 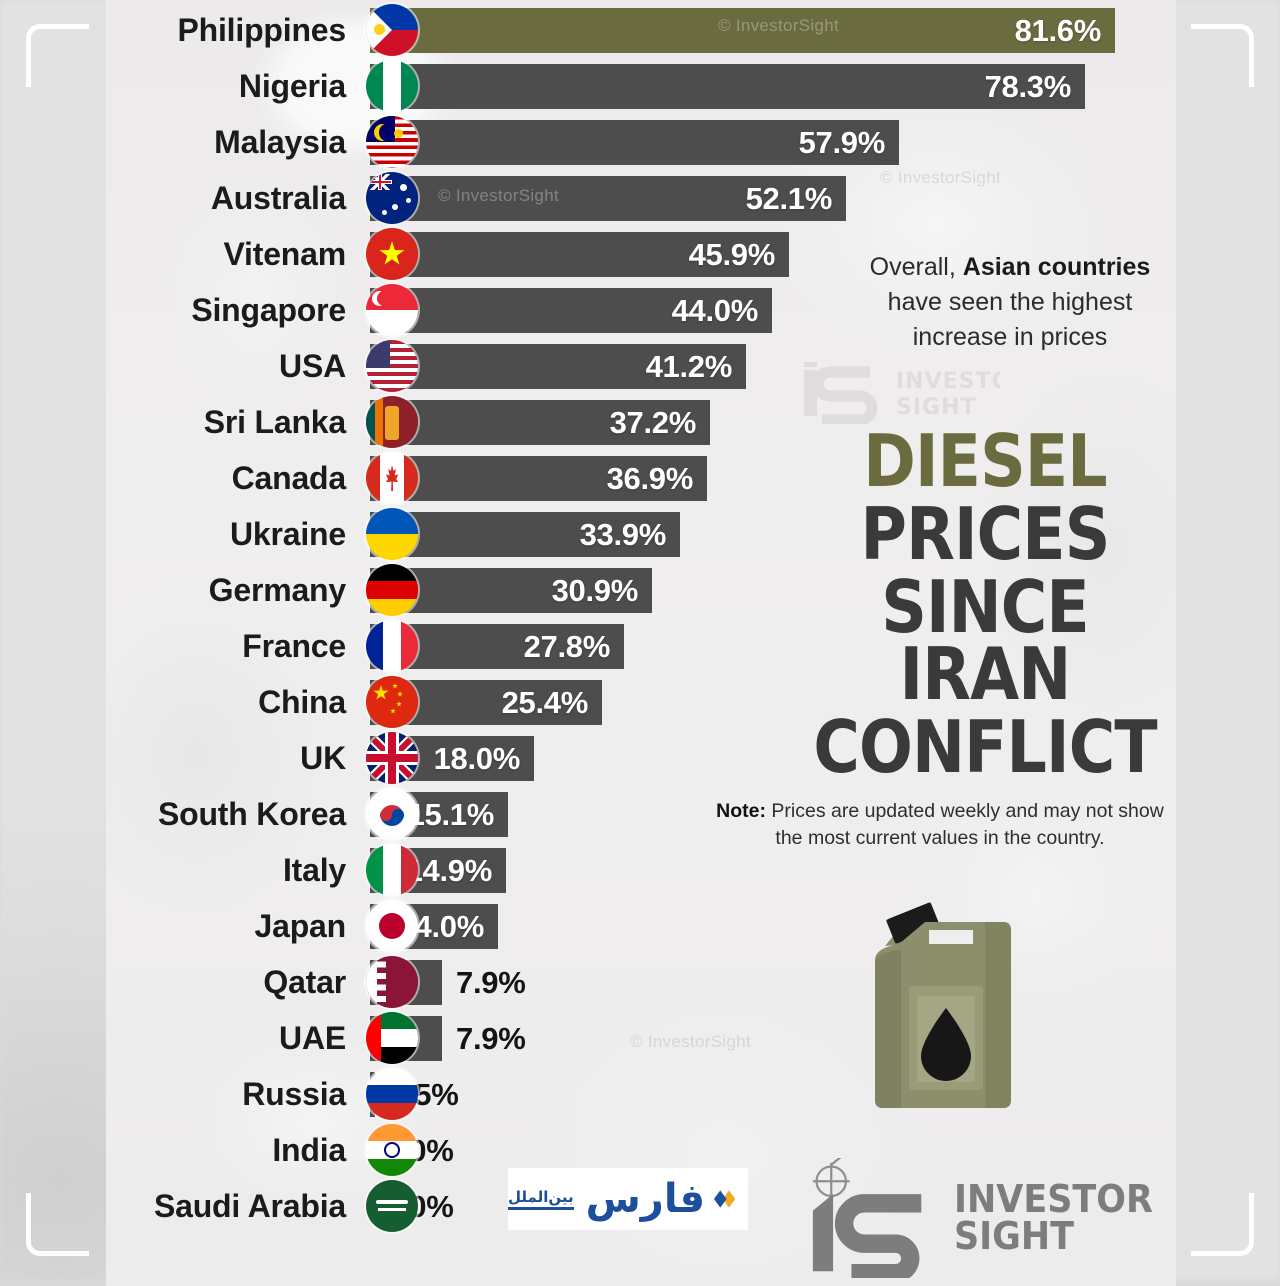 What do you see at coordinates (1028, 86) in the screenshot?
I see `bar-value-label: 78.3%` at bounding box center [1028, 86].